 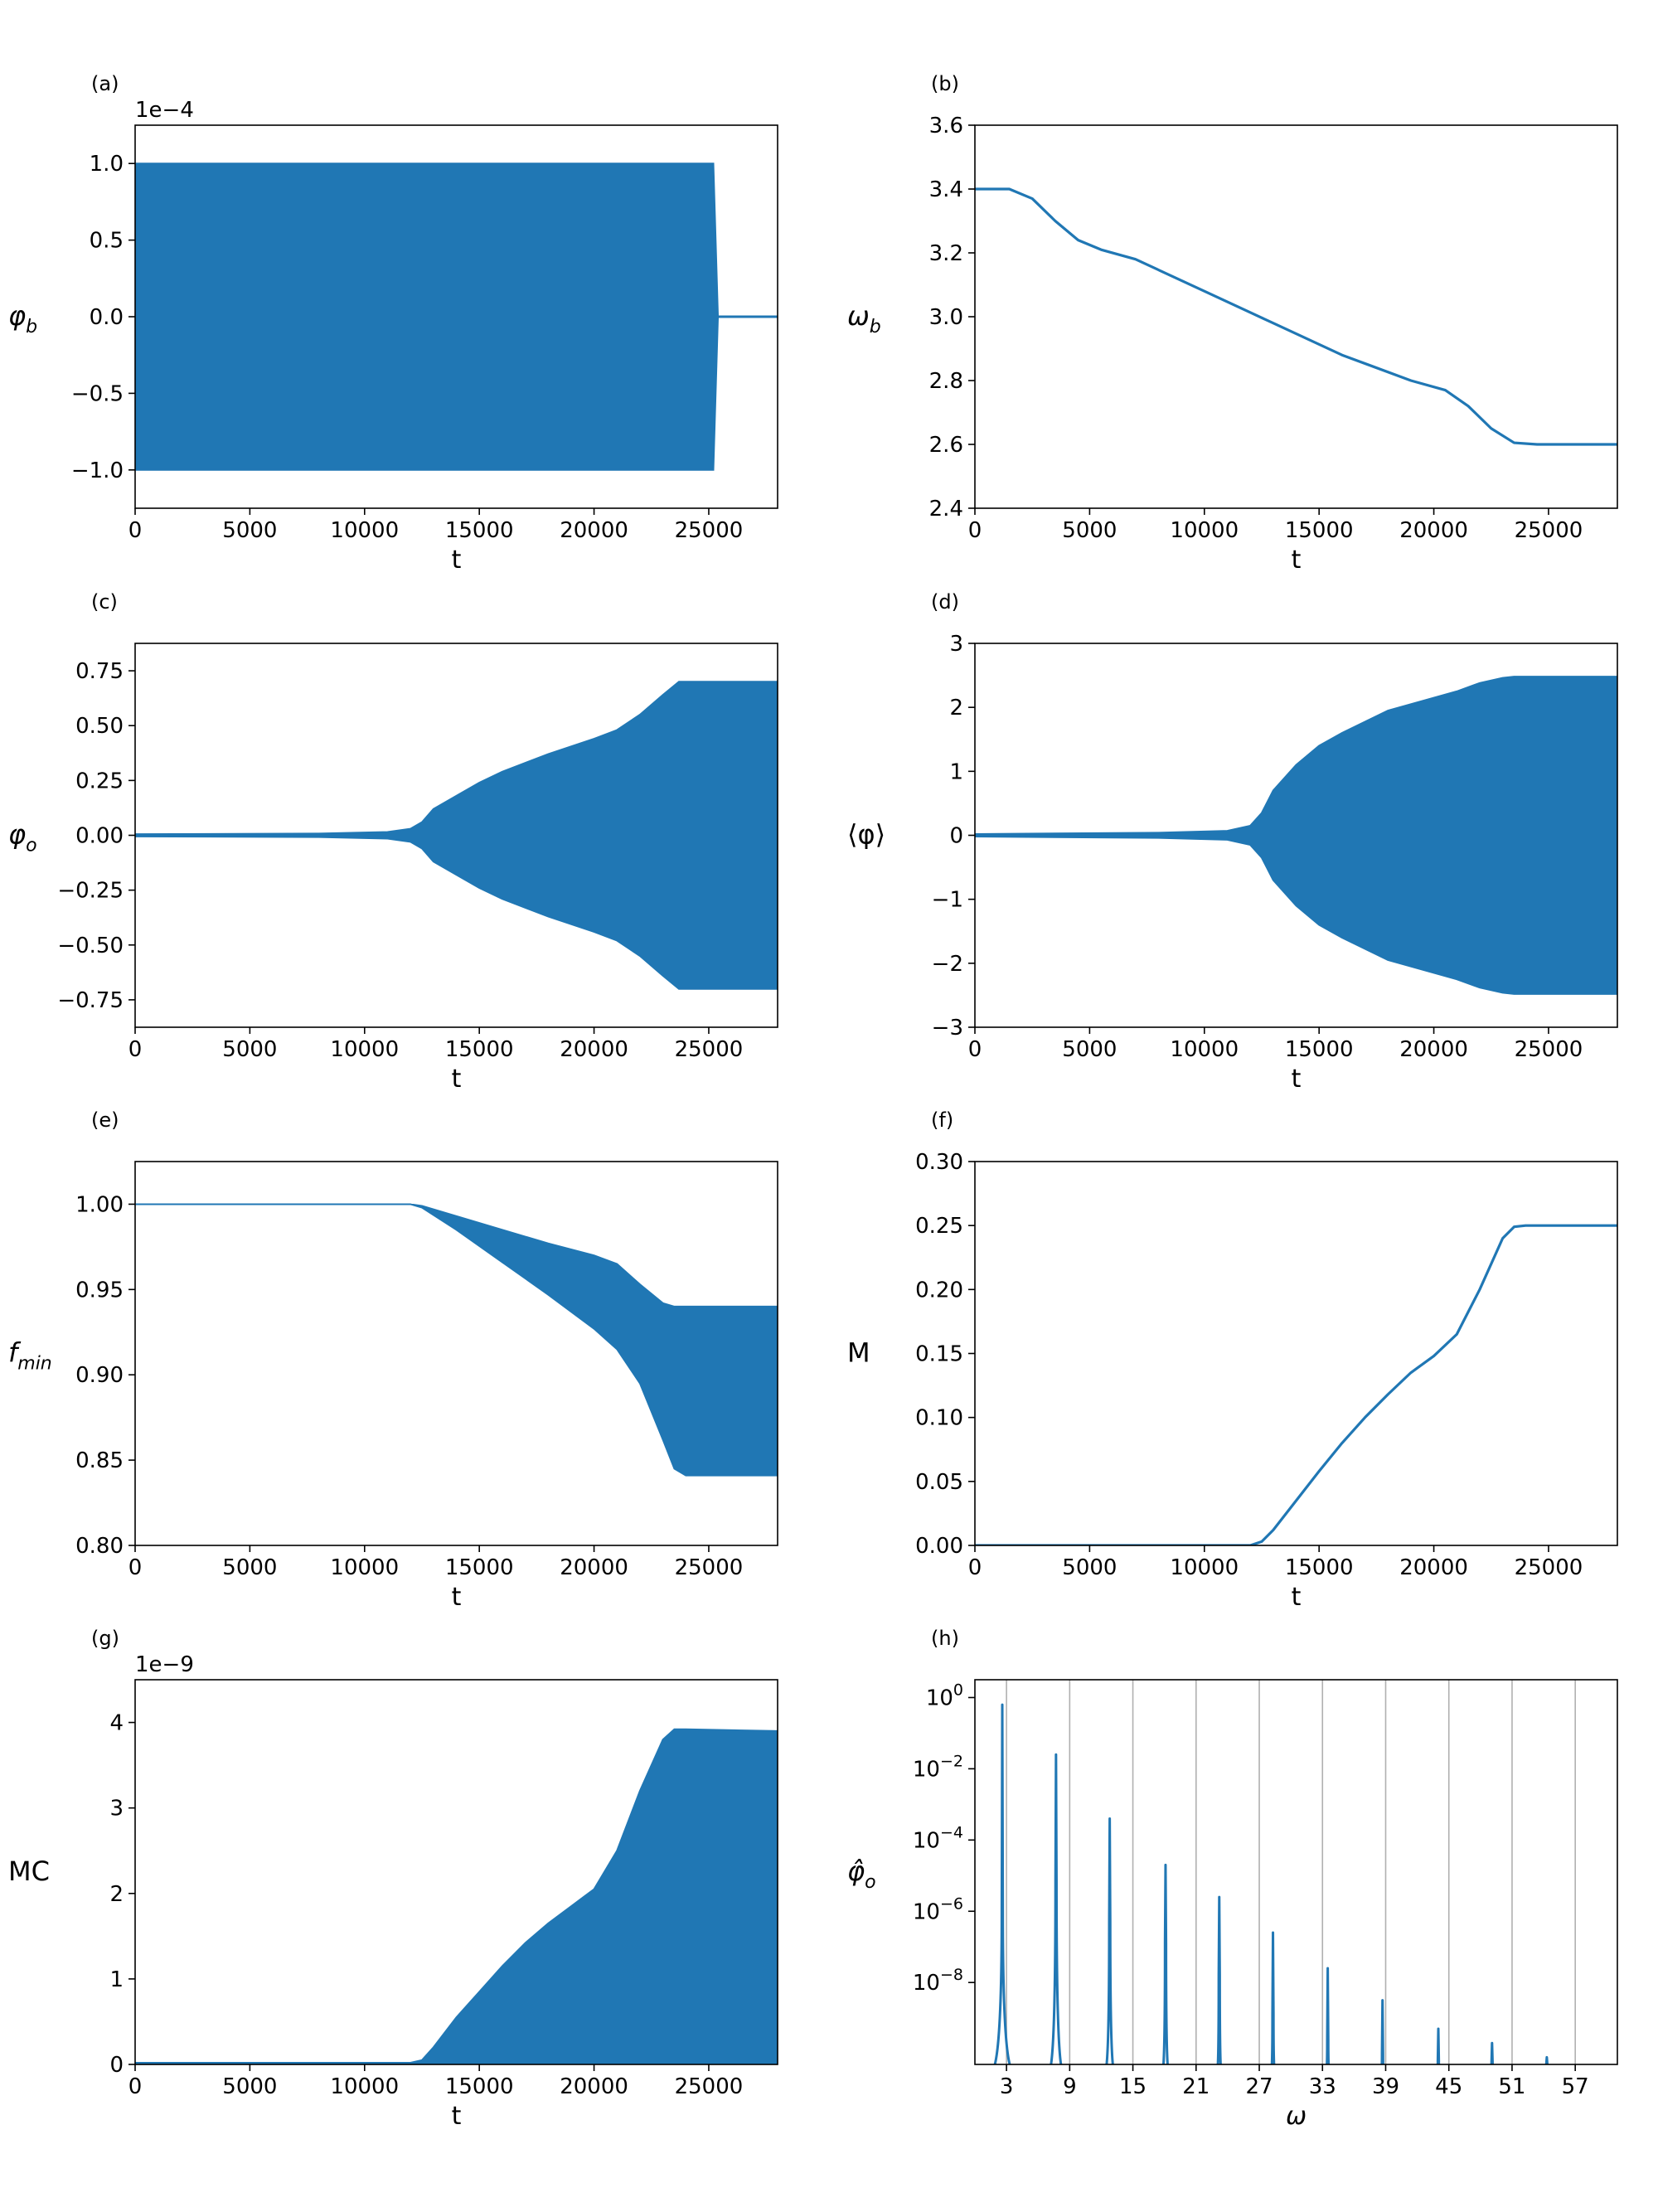 What do you see at coordinates (1070, 2086) in the screenshot?
I see `x-tick-label: 9` at bounding box center [1070, 2086].